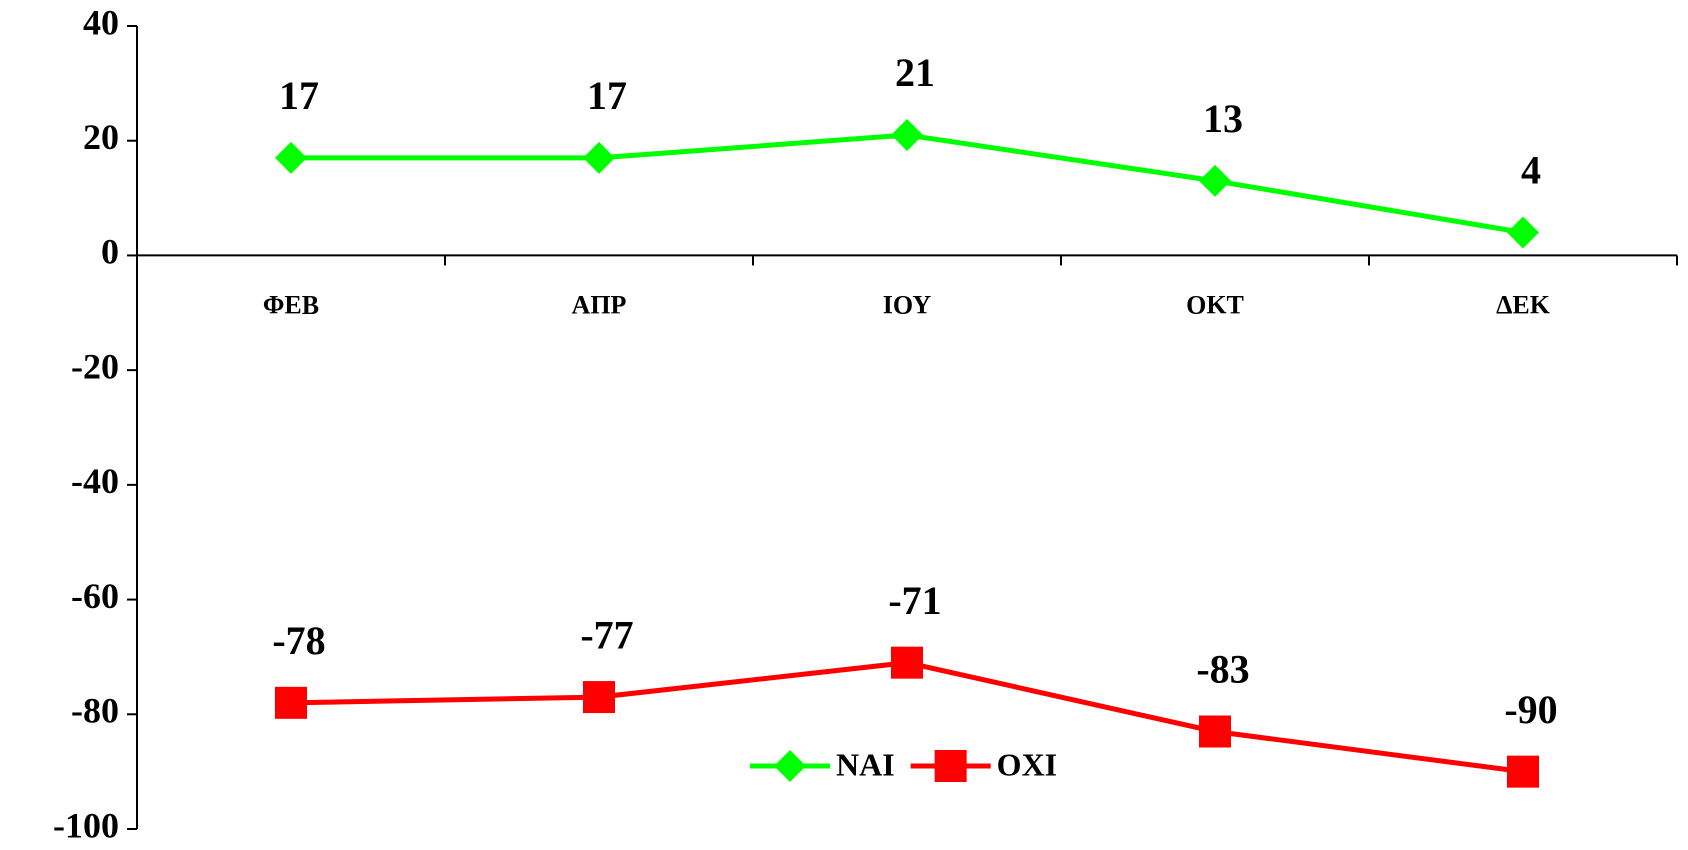  I want to click on data-label: 13, so click(1223, 118).